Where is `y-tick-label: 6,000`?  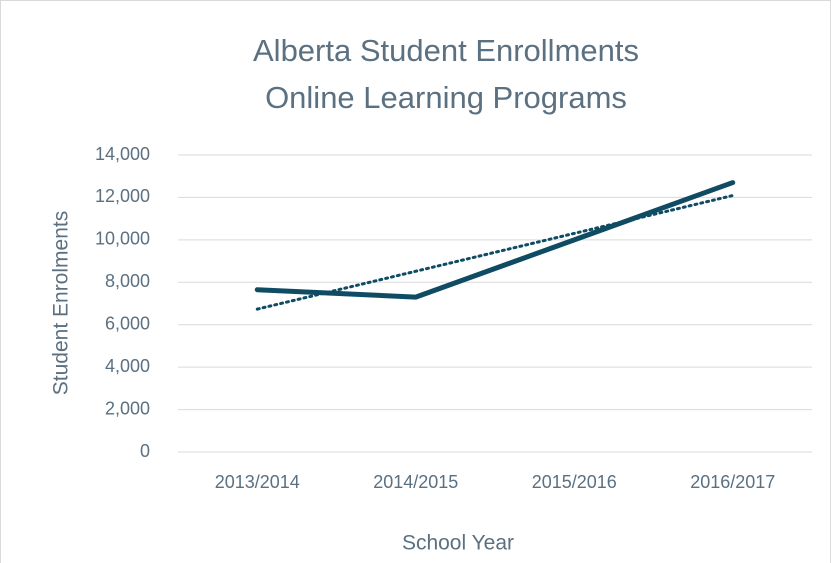
y-tick-label: 6,000 is located at coordinates (127, 323).